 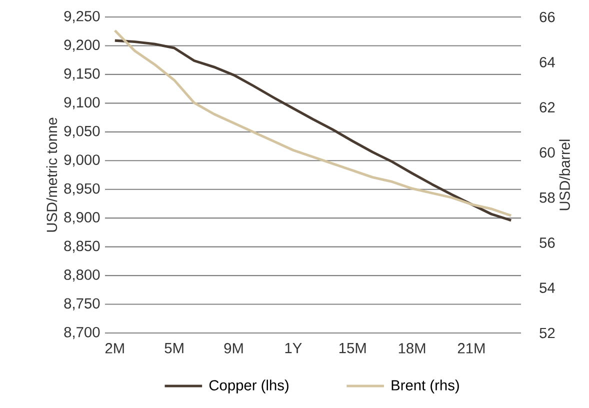 I want to click on y2-tick-label: 54, so click(x=547, y=287).